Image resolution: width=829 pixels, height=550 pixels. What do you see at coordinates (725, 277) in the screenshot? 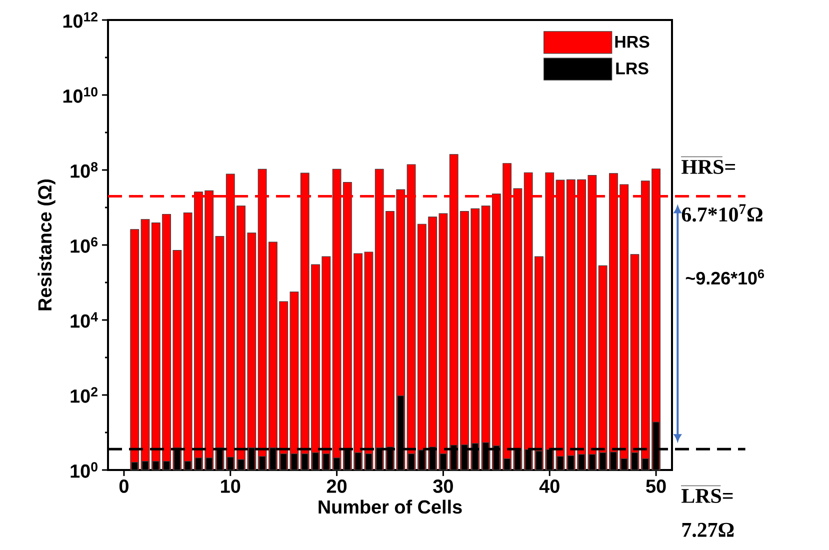
I see `text: ~9.26*10$^{6}$` at bounding box center [725, 277].